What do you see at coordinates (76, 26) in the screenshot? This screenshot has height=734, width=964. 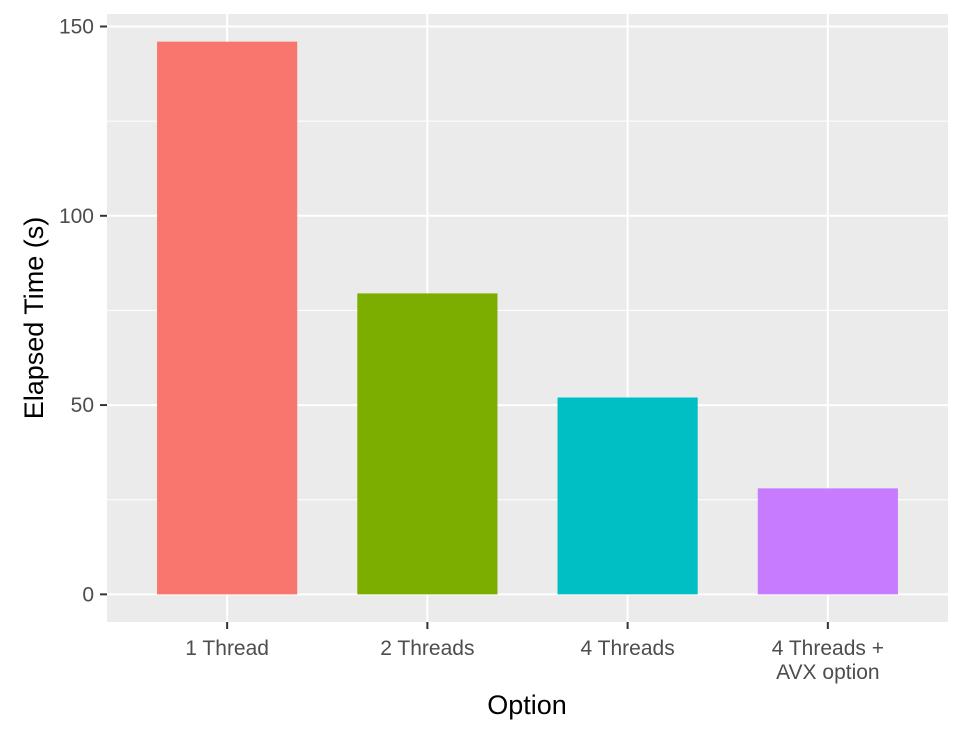 I see `y-tick-label: 150` at bounding box center [76, 26].